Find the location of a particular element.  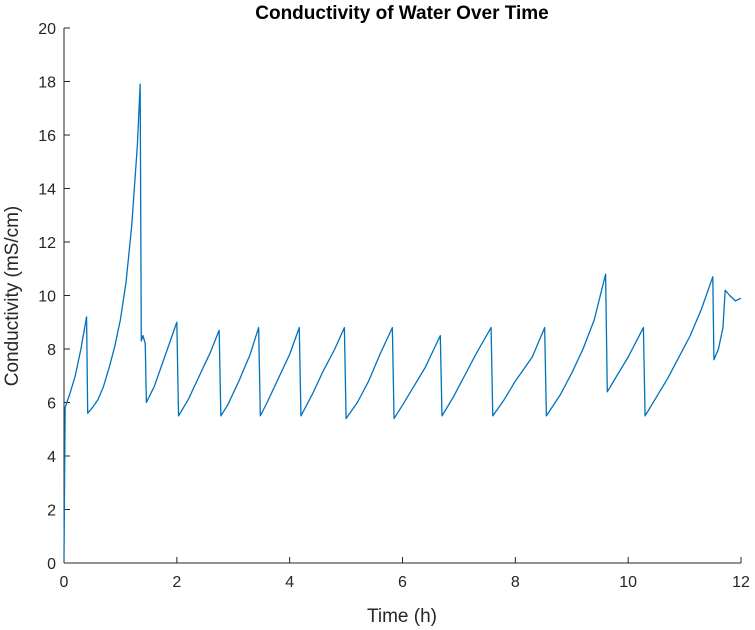

y-tick-label: 2 is located at coordinates (51, 511).